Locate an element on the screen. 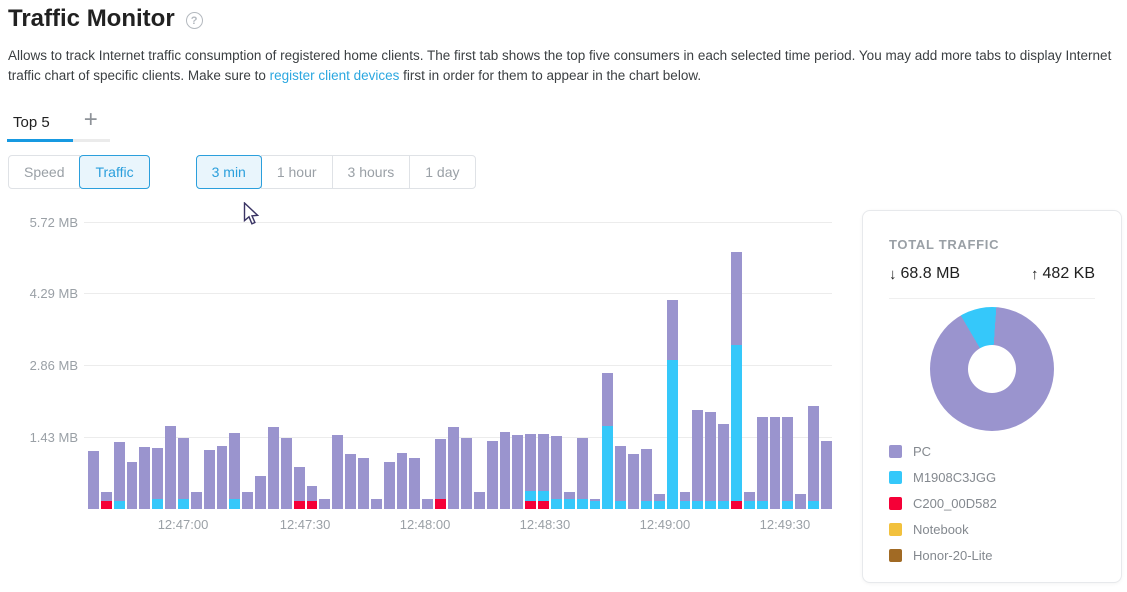 The width and height of the screenshot is (1127, 592). page-header: Traffic Monitor ? is located at coordinates (105, 19).